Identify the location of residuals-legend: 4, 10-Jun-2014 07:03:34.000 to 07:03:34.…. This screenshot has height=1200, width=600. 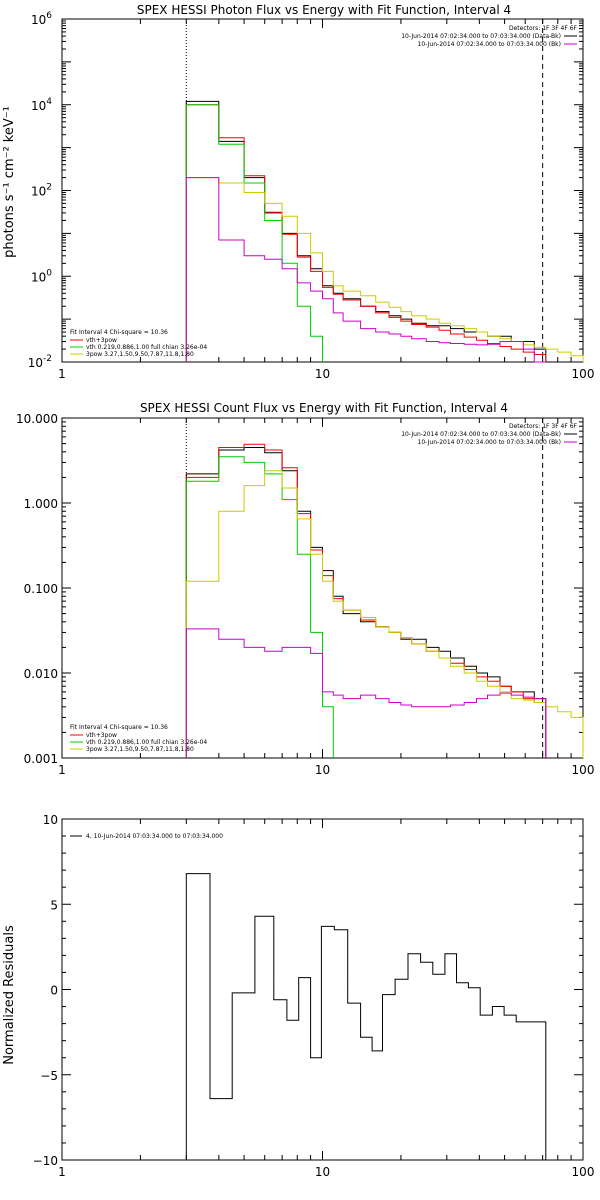
(146, 836).